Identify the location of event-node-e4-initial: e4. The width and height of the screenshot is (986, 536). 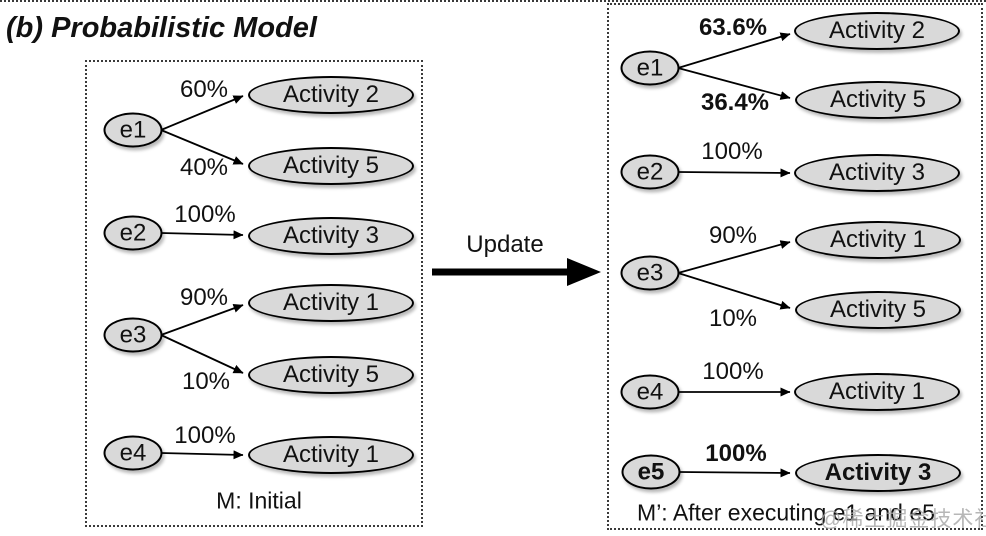
(133, 453).